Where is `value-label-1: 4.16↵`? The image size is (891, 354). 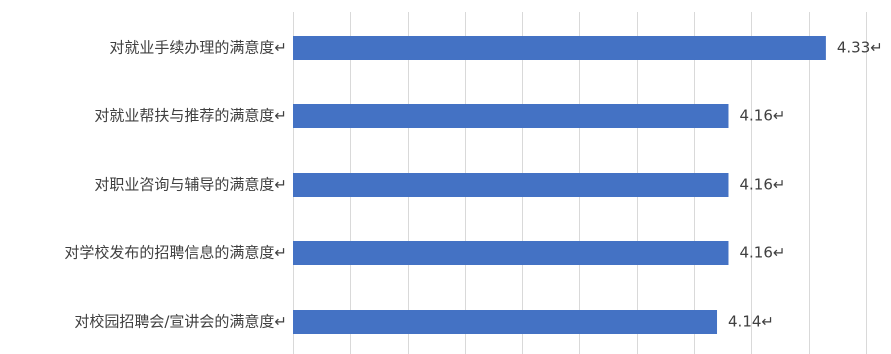
value-label-1: 4.16↵ is located at coordinates (762, 116).